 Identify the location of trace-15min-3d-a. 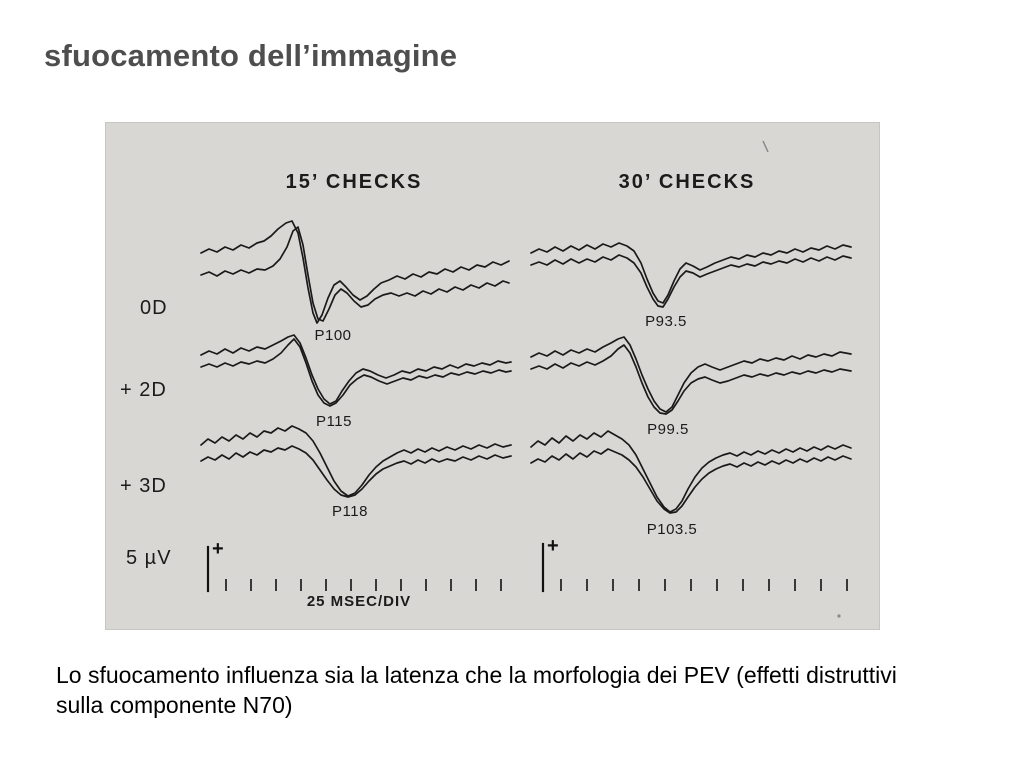
(356, 461).